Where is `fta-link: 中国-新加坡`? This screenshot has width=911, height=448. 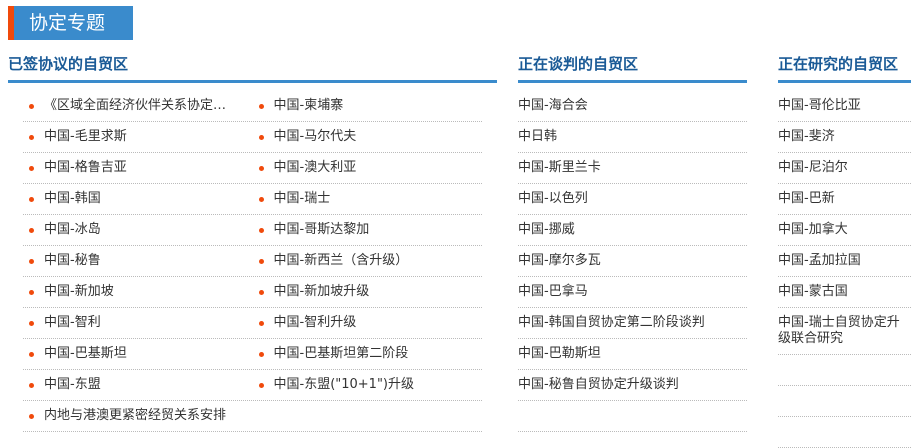 fta-link: 中国-新加坡 is located at coordinates (138, 292).